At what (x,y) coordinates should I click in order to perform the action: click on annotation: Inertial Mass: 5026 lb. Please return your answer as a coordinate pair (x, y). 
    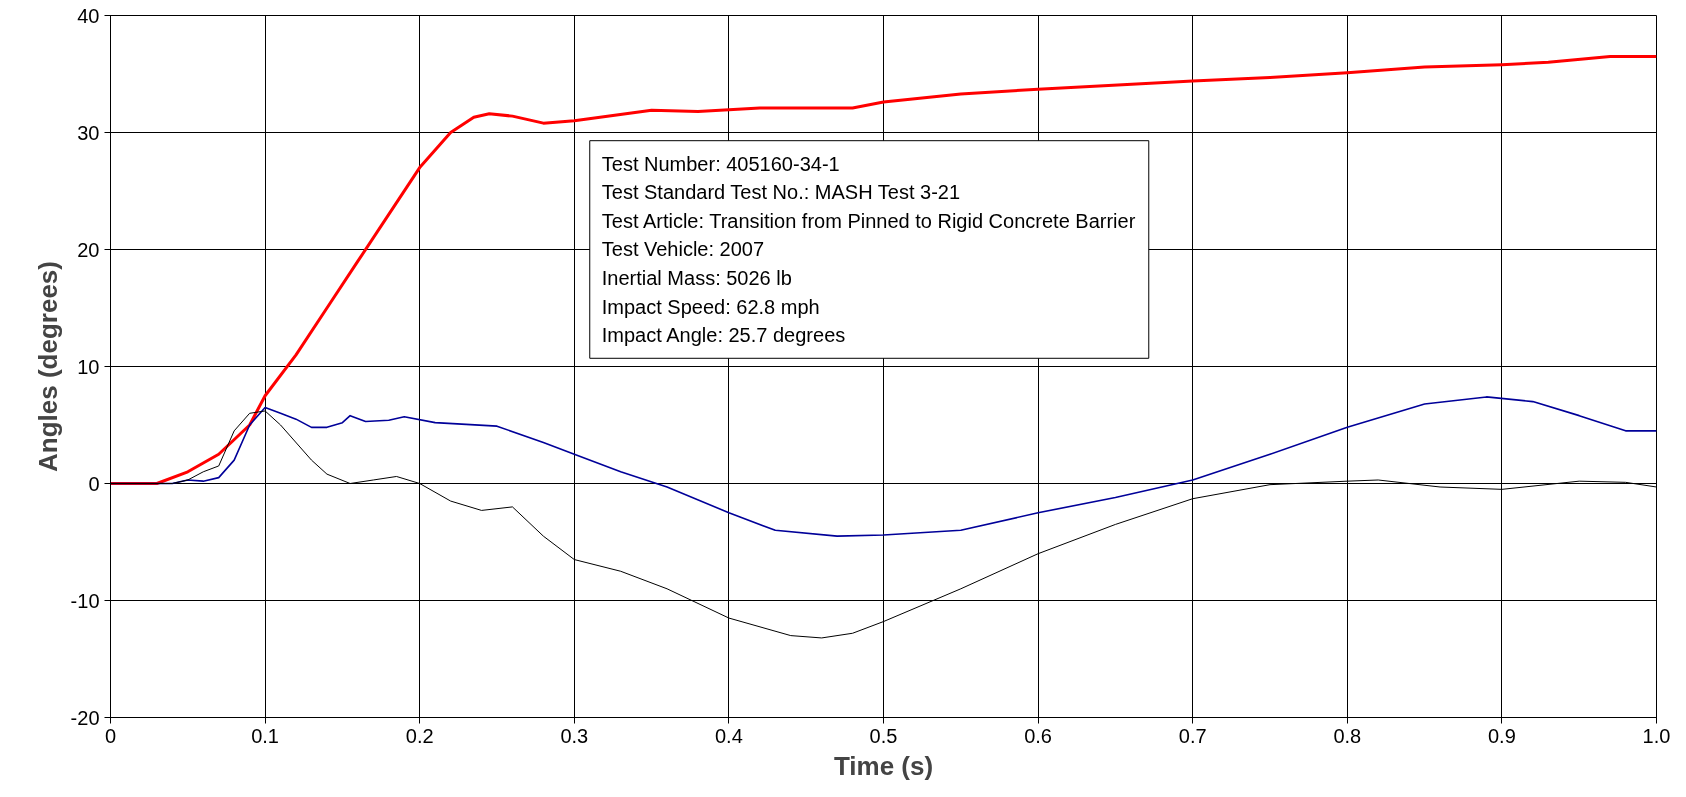
    Looking at the image, I should click on (696, 278).